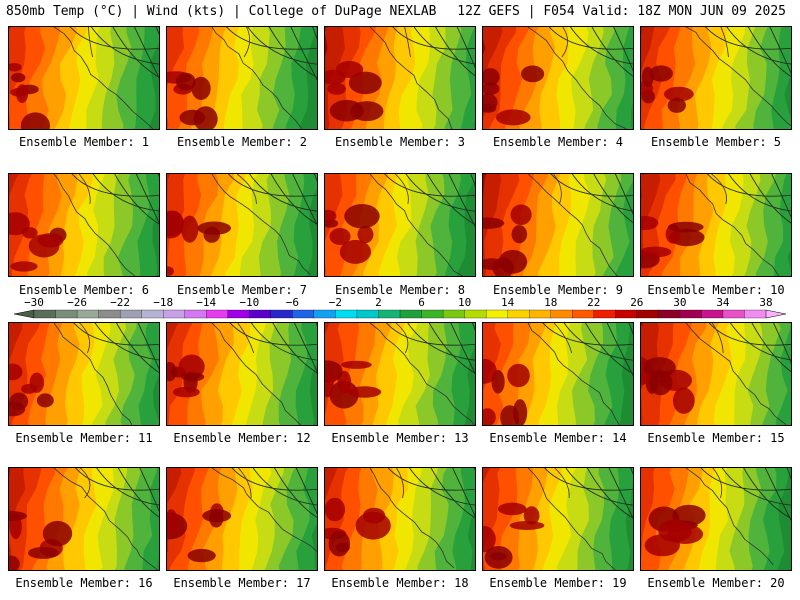  I want to click on ensemble-member-label: Ensemble Member: 4, so click(558, 142).